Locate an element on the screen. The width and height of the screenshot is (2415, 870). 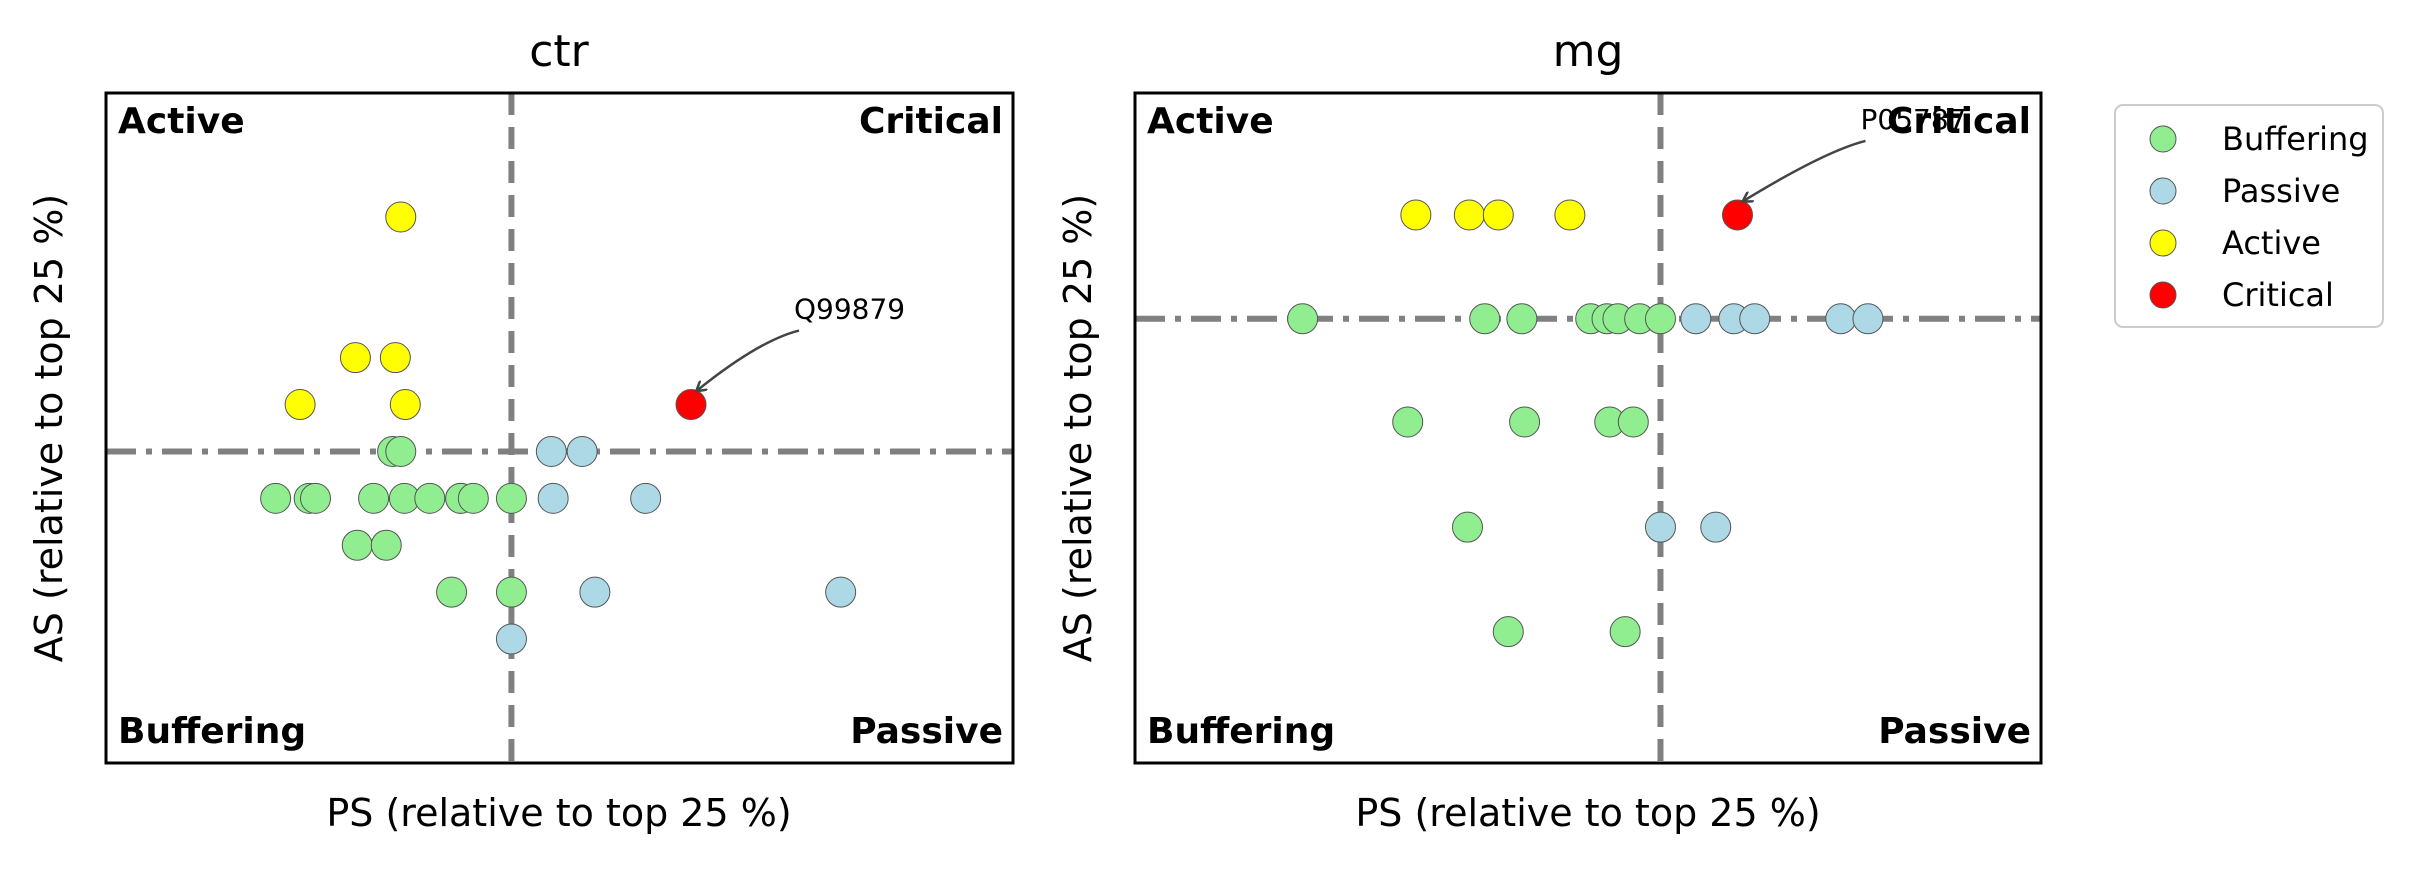
legend-label-active: Active is located at coordinates (2271, 243).